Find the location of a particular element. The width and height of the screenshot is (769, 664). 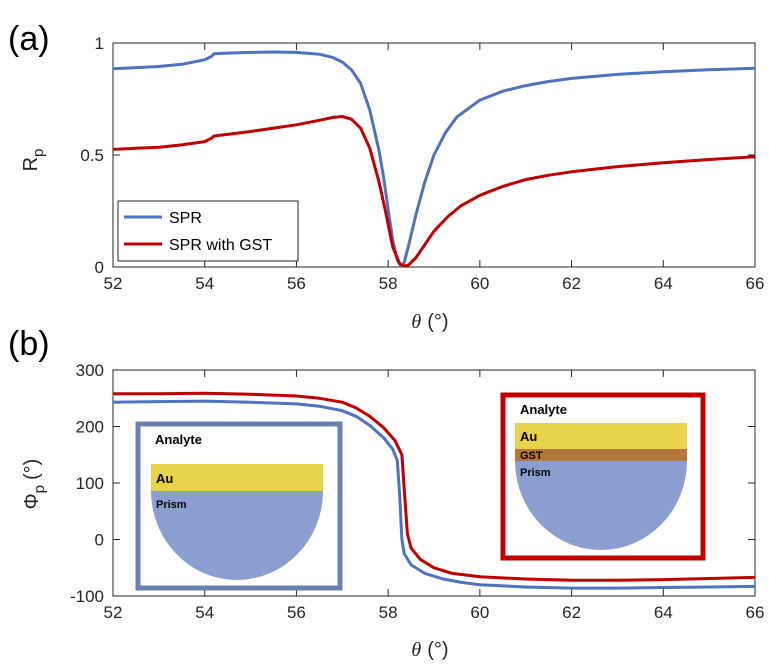

panel-b-xtick-label: 58 is located at coordinates (388, 612).